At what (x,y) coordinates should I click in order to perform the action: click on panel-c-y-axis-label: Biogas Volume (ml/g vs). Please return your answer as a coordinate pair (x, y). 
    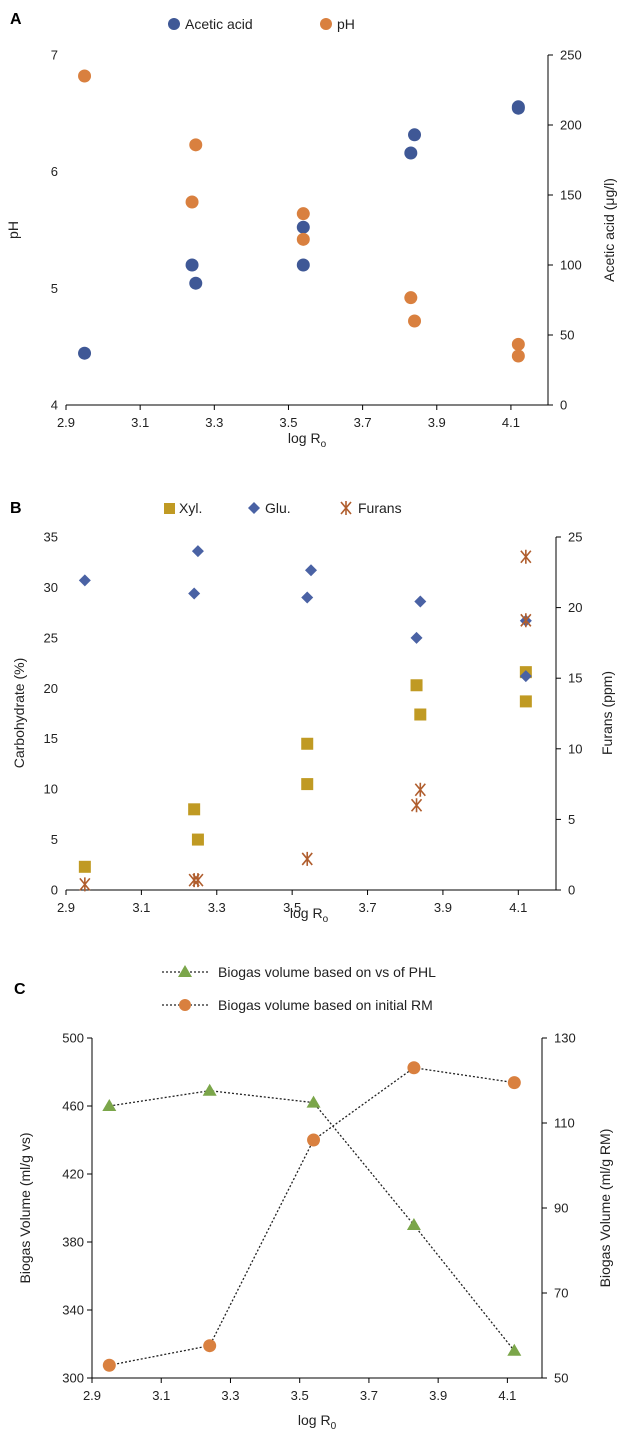
    Looking at the image, I should click on (25, 1208).